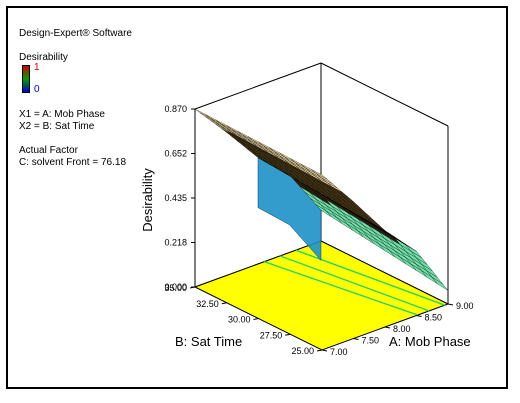 The width and height of the screenshot is (520, 403). Describe the element at coordinates (208, 341) in the screenshot. I see `y-axis-title: B: Sat Time` at that location.